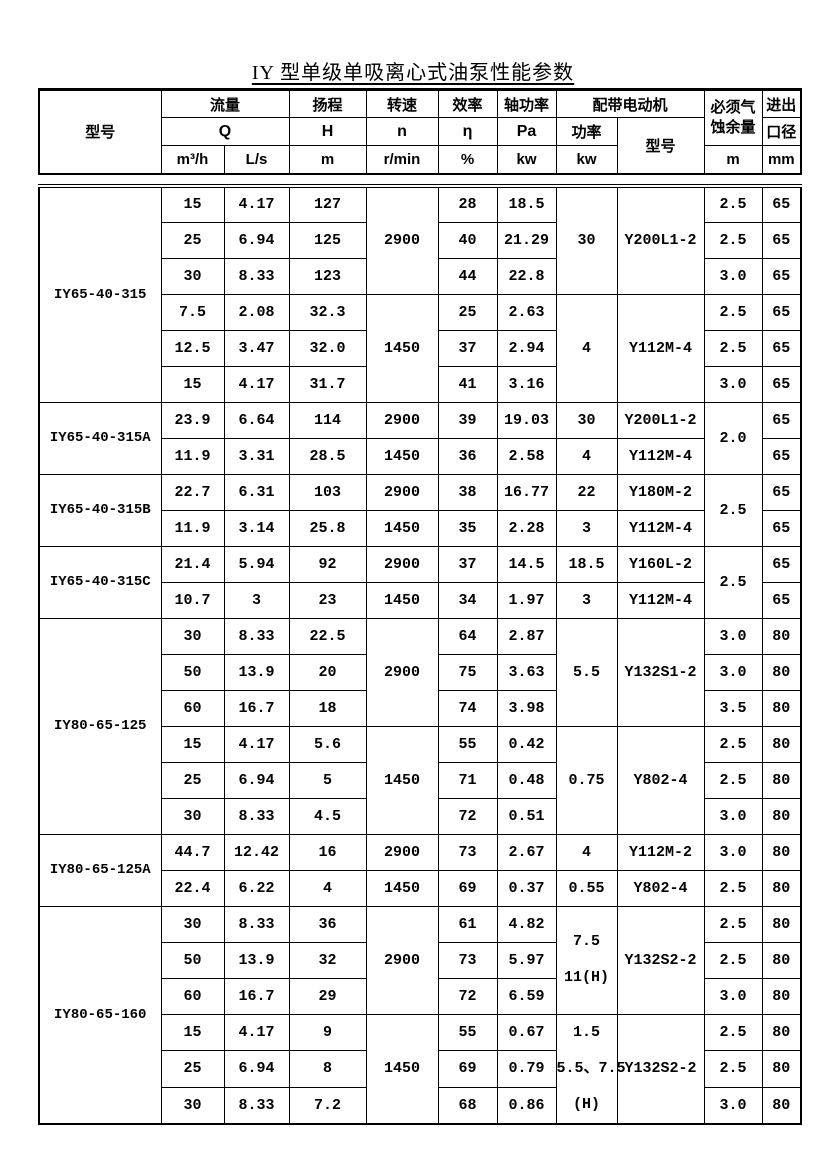 The width and height of the screenshot is (826, 1165). Describe the element at coordinates (586, 780) in the screenshot. I see `motor-power-cell: 0.75` at that location.